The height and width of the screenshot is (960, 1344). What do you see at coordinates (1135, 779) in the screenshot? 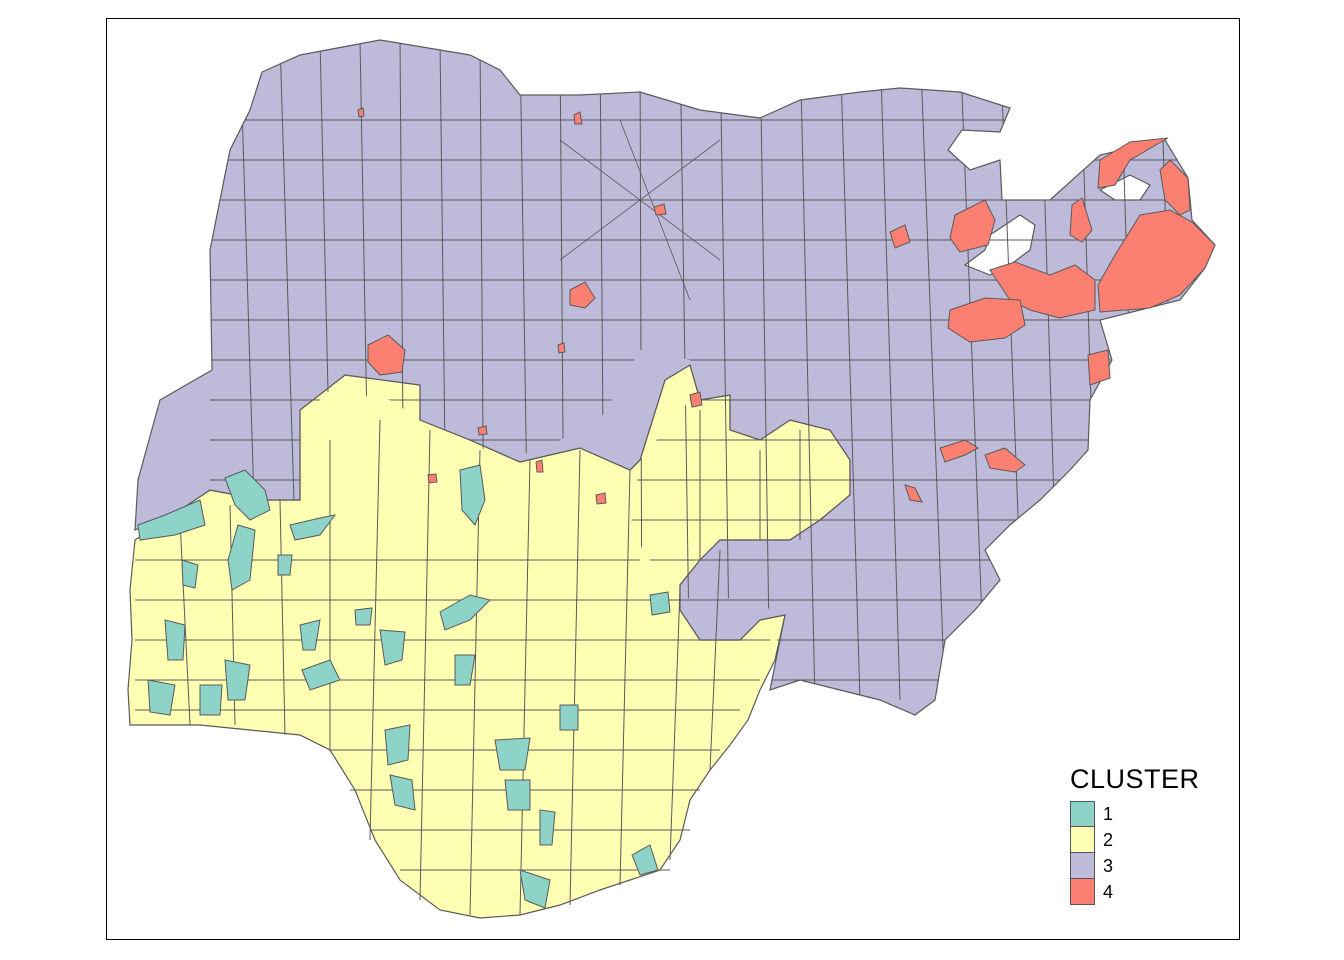
I see `legend-title: CLUSTER` at bounding box center [1135, 779].